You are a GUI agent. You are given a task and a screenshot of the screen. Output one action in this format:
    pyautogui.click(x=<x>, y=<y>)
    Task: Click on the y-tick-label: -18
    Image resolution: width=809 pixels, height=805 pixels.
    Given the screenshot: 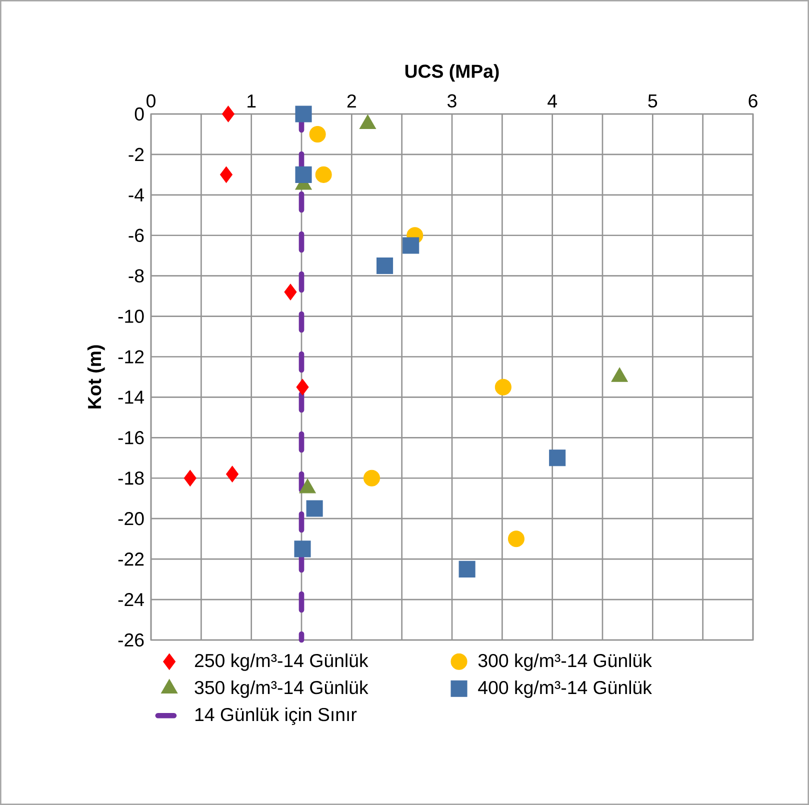 What is the action you would take?
    pyautogui.click(x=131, y=478)
    